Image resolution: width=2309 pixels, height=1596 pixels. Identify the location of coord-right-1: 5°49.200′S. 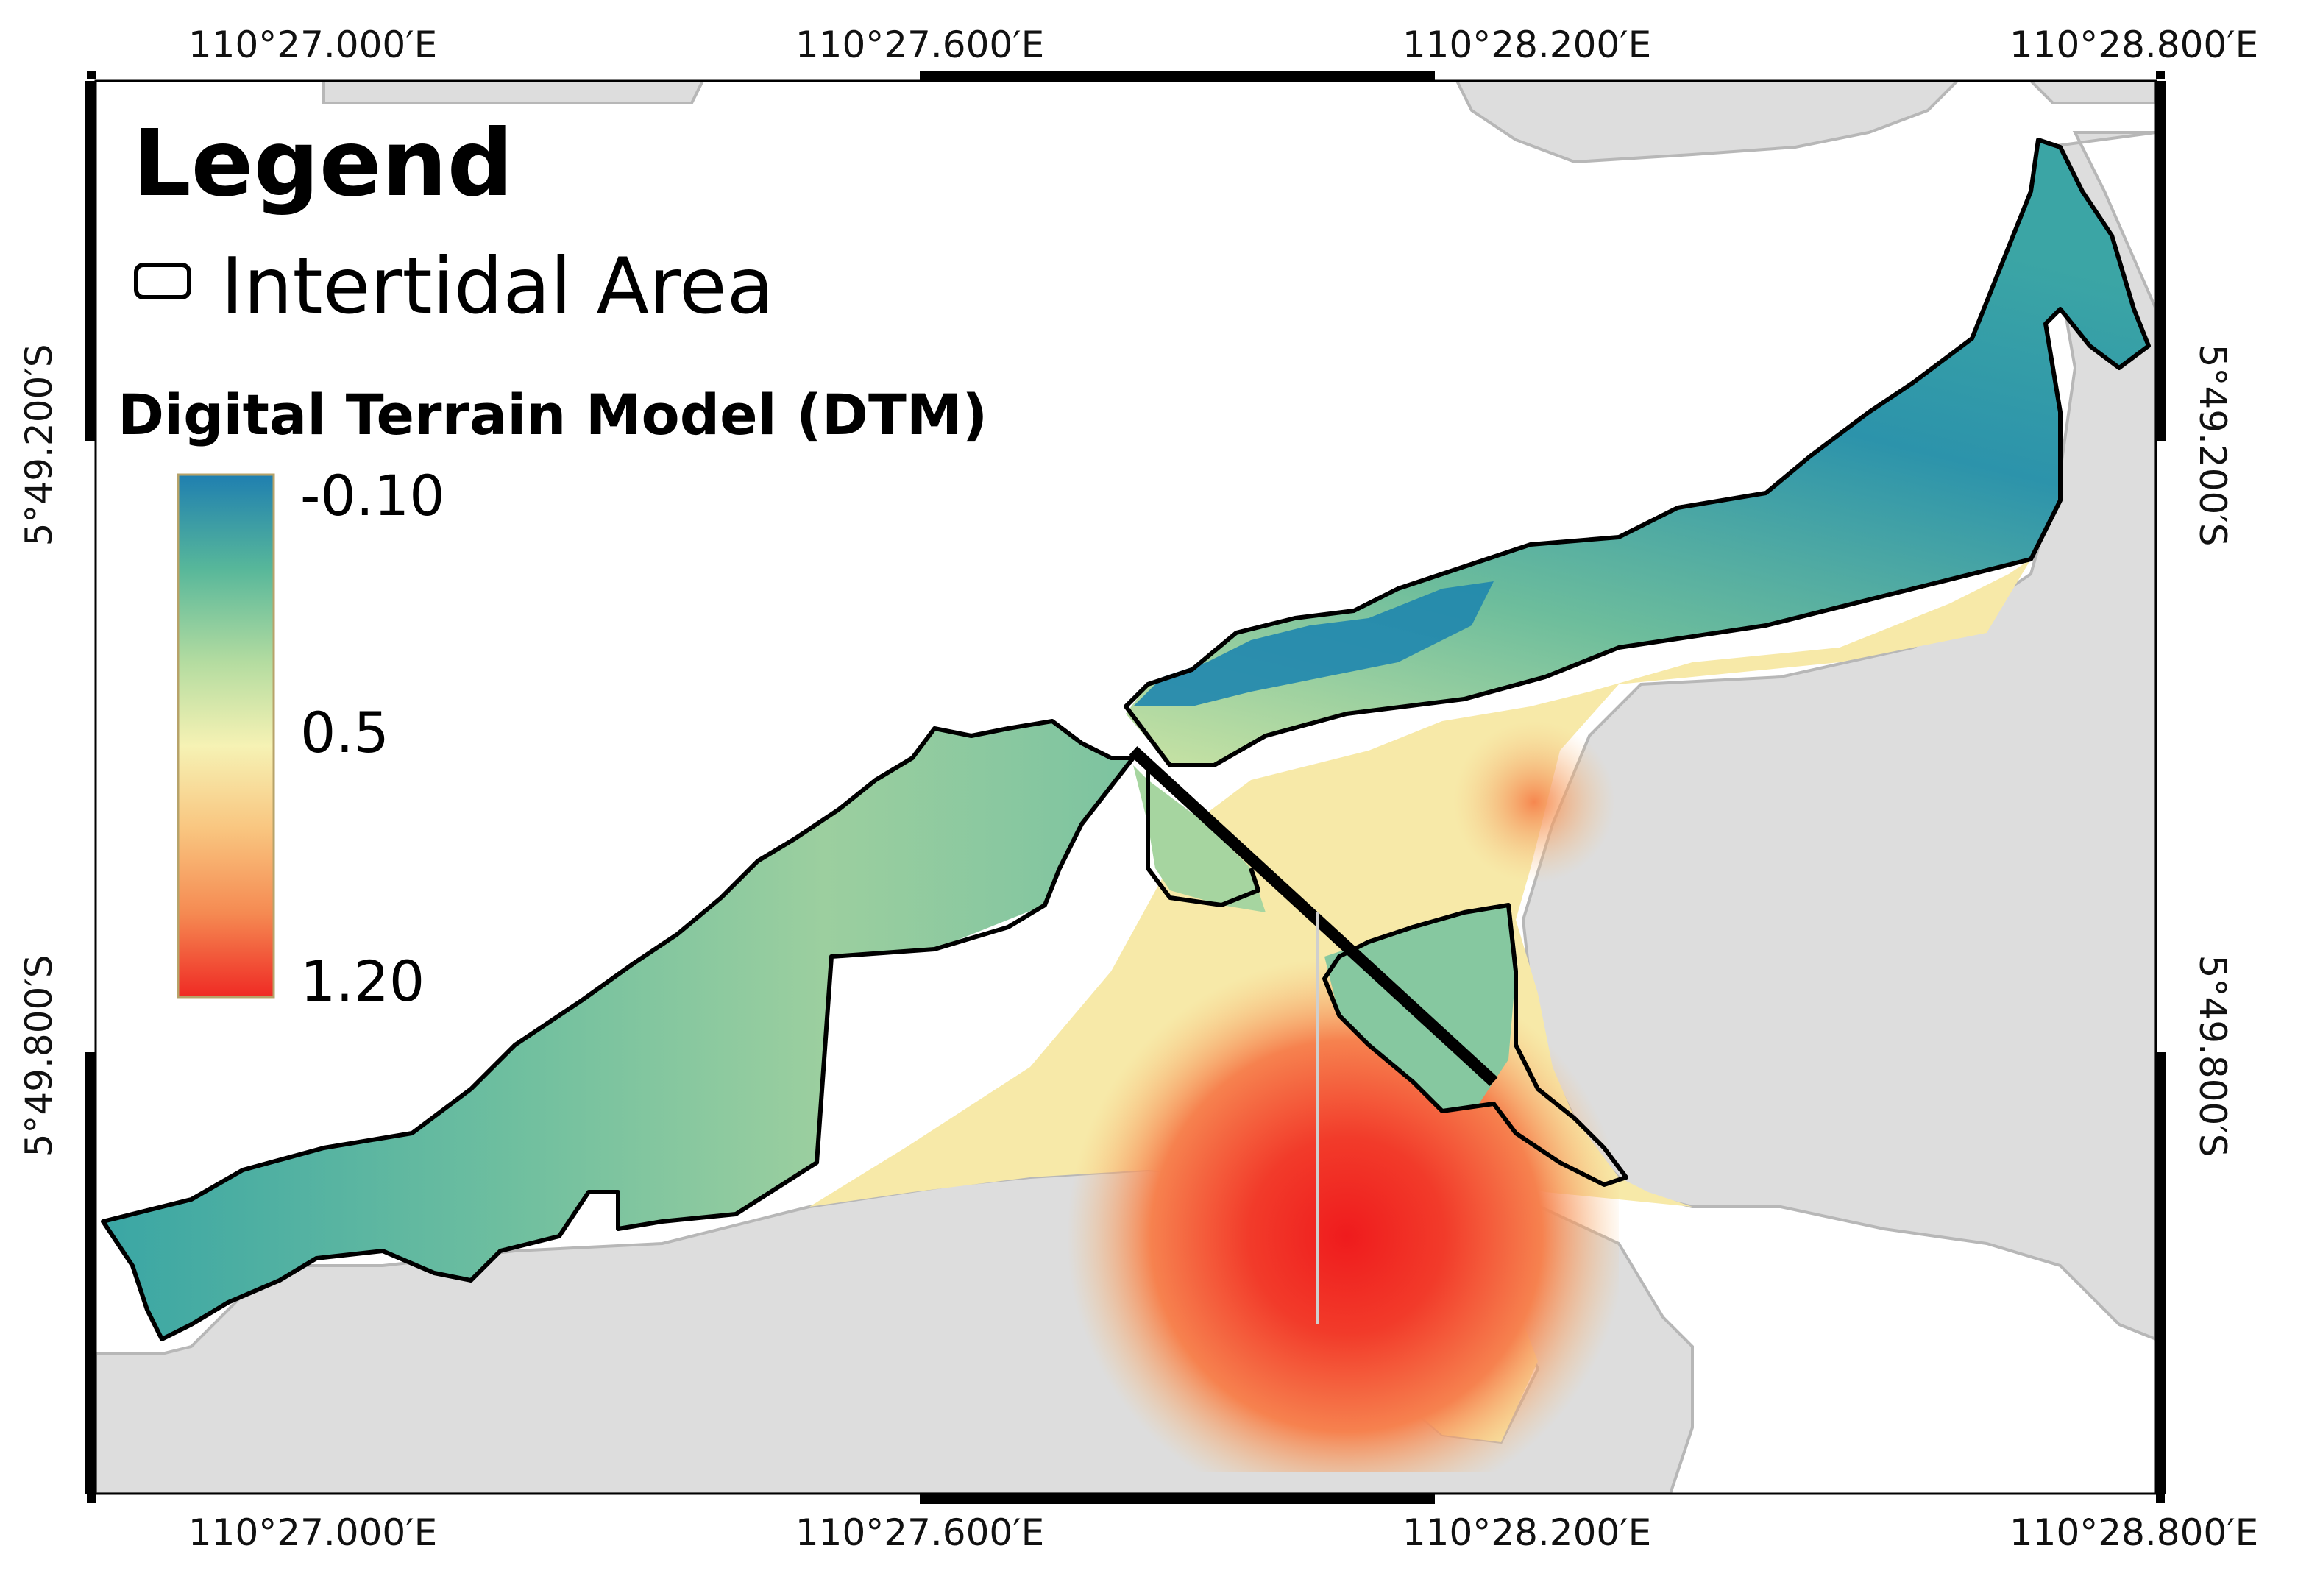
(2212, 446).